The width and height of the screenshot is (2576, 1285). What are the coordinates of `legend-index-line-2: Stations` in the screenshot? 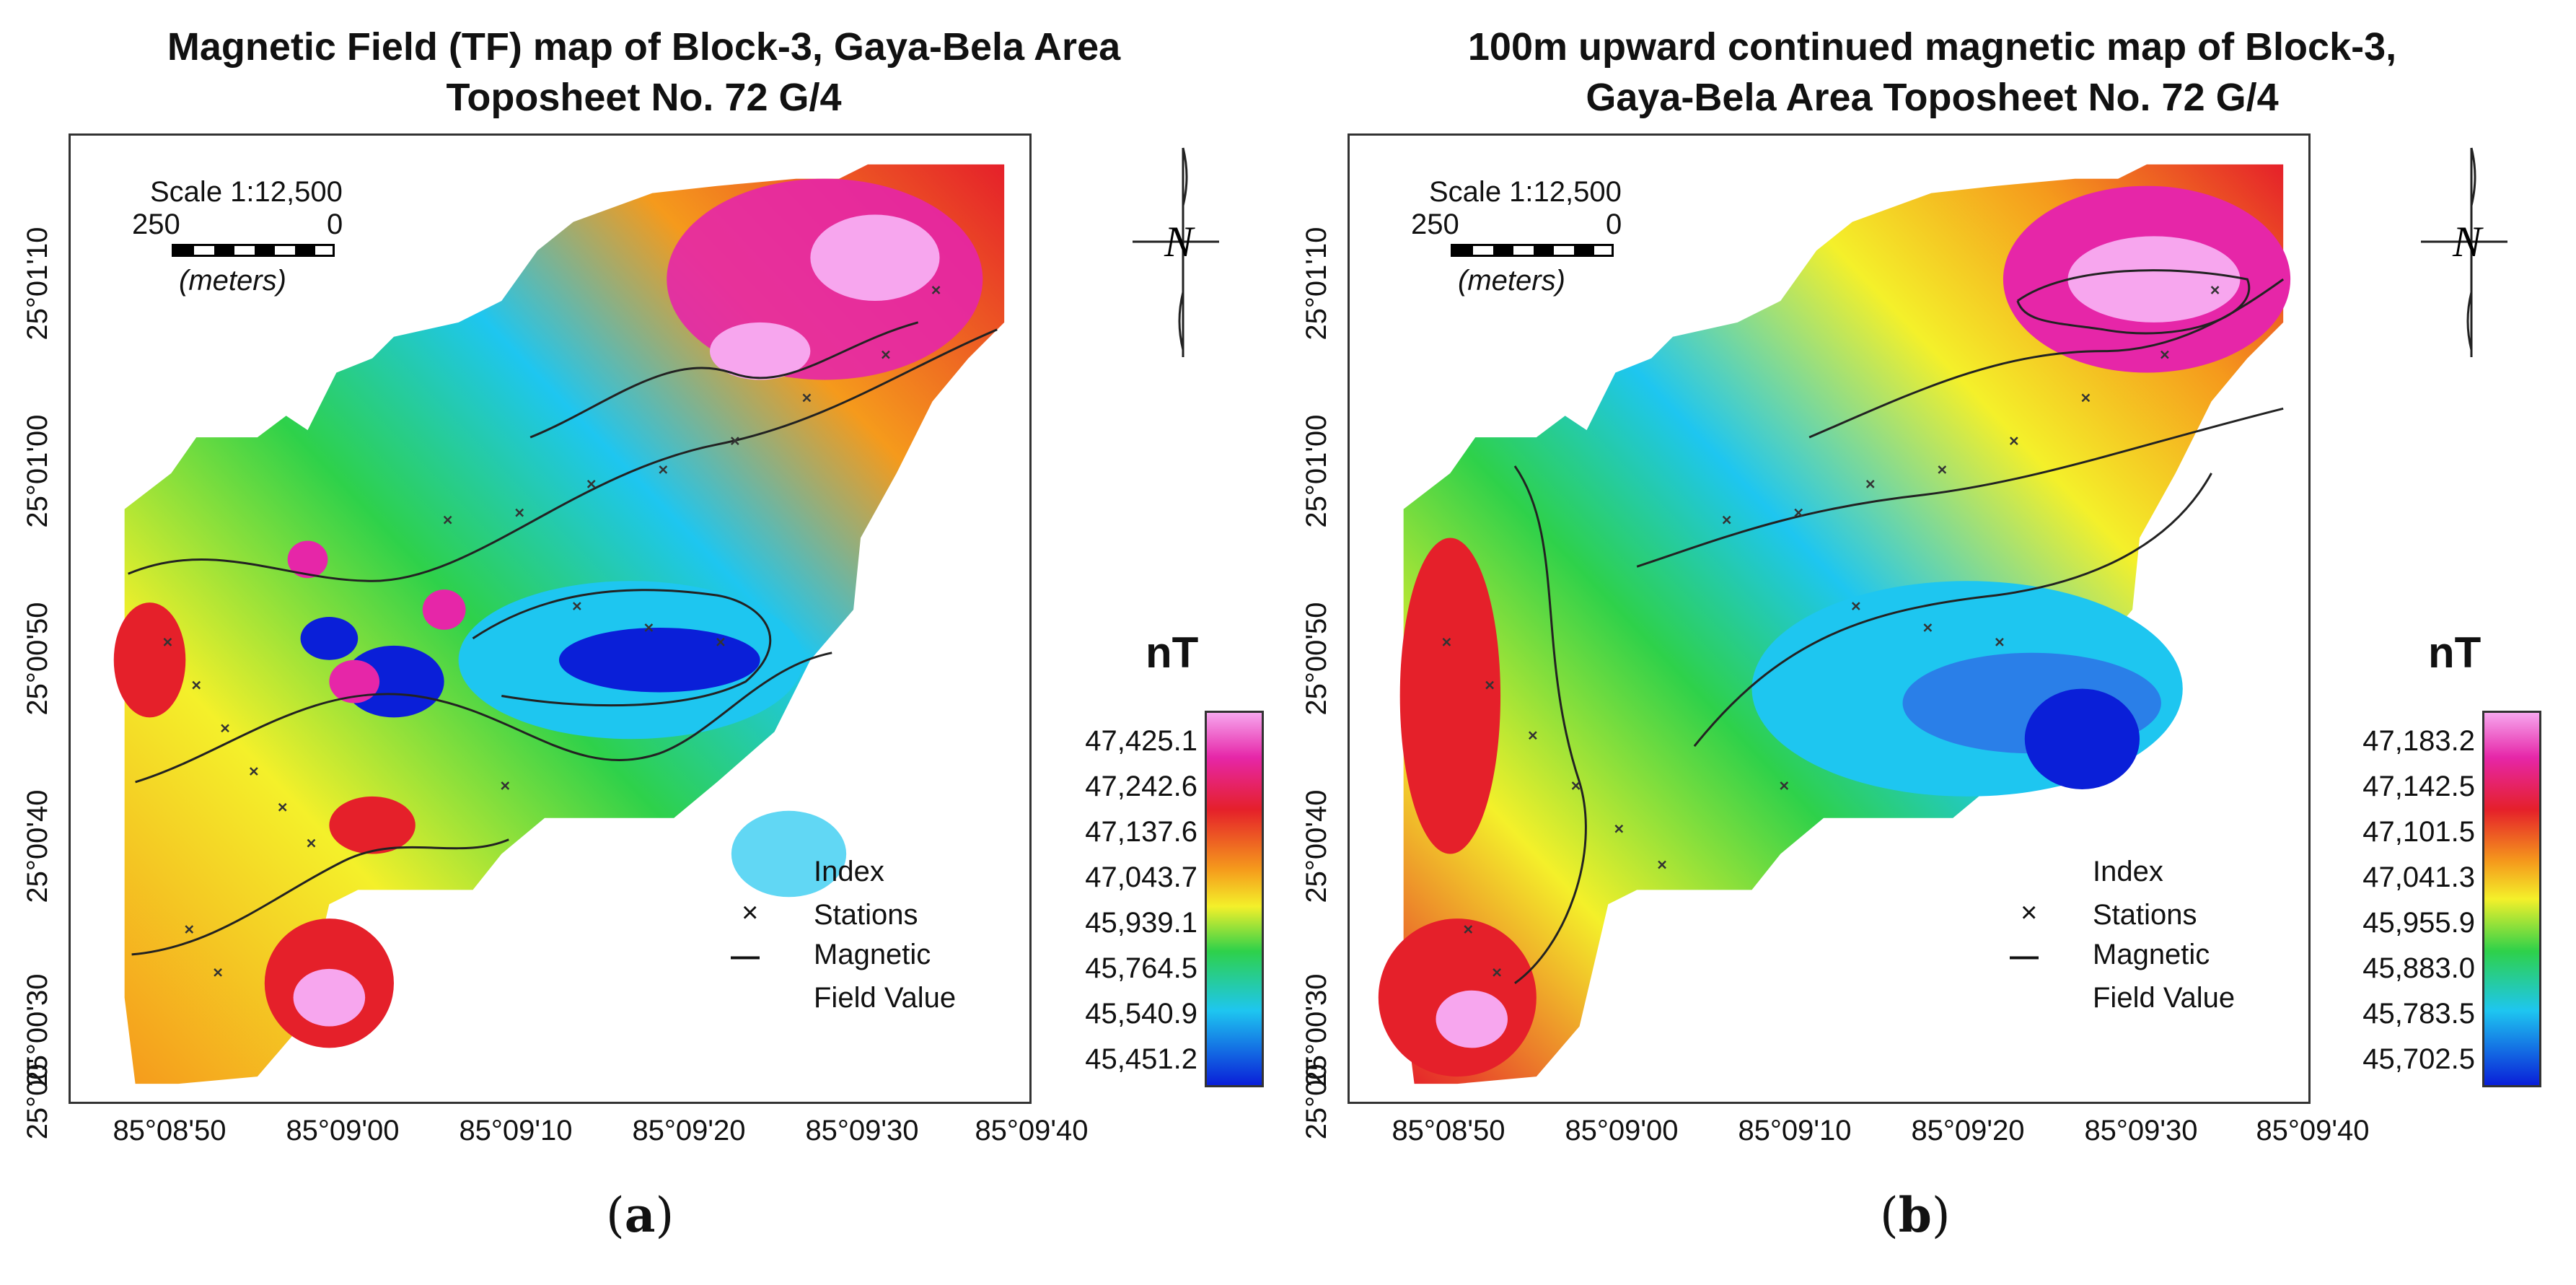 It's located at (2145, 915).